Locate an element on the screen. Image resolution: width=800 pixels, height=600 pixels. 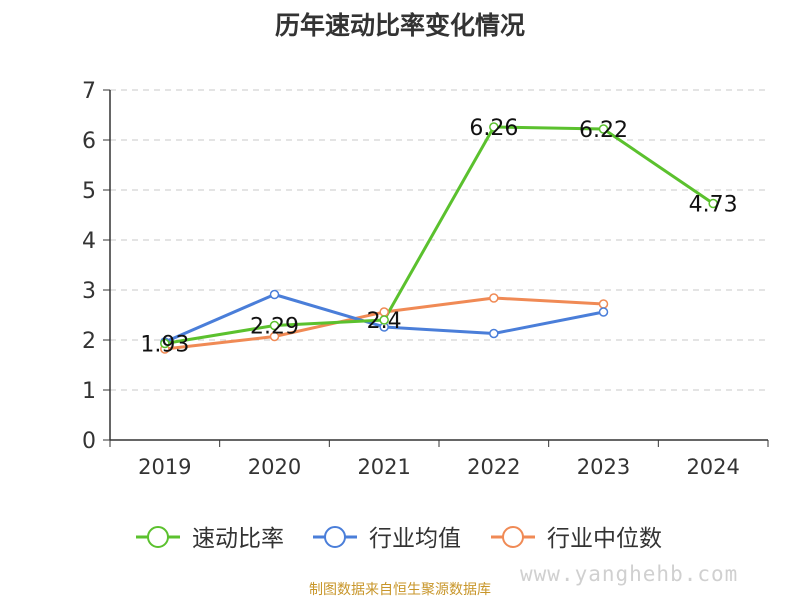
data-label: 2.4 is located at coordinates (384, 321).